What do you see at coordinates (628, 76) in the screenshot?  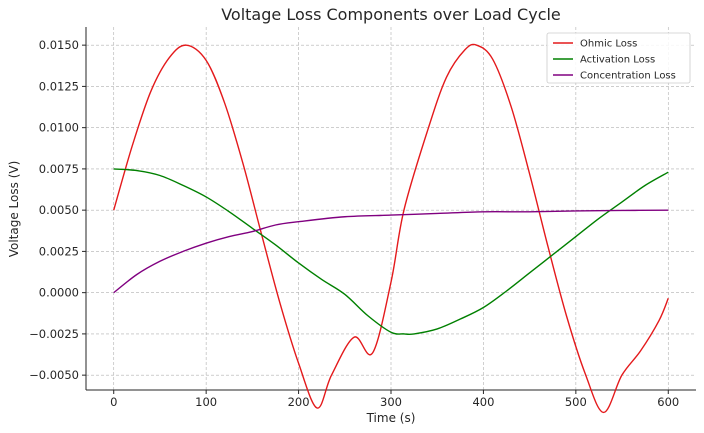 I see `legend-label-concentration-loss: Concentration Loss` at bounding box center [628, 76].